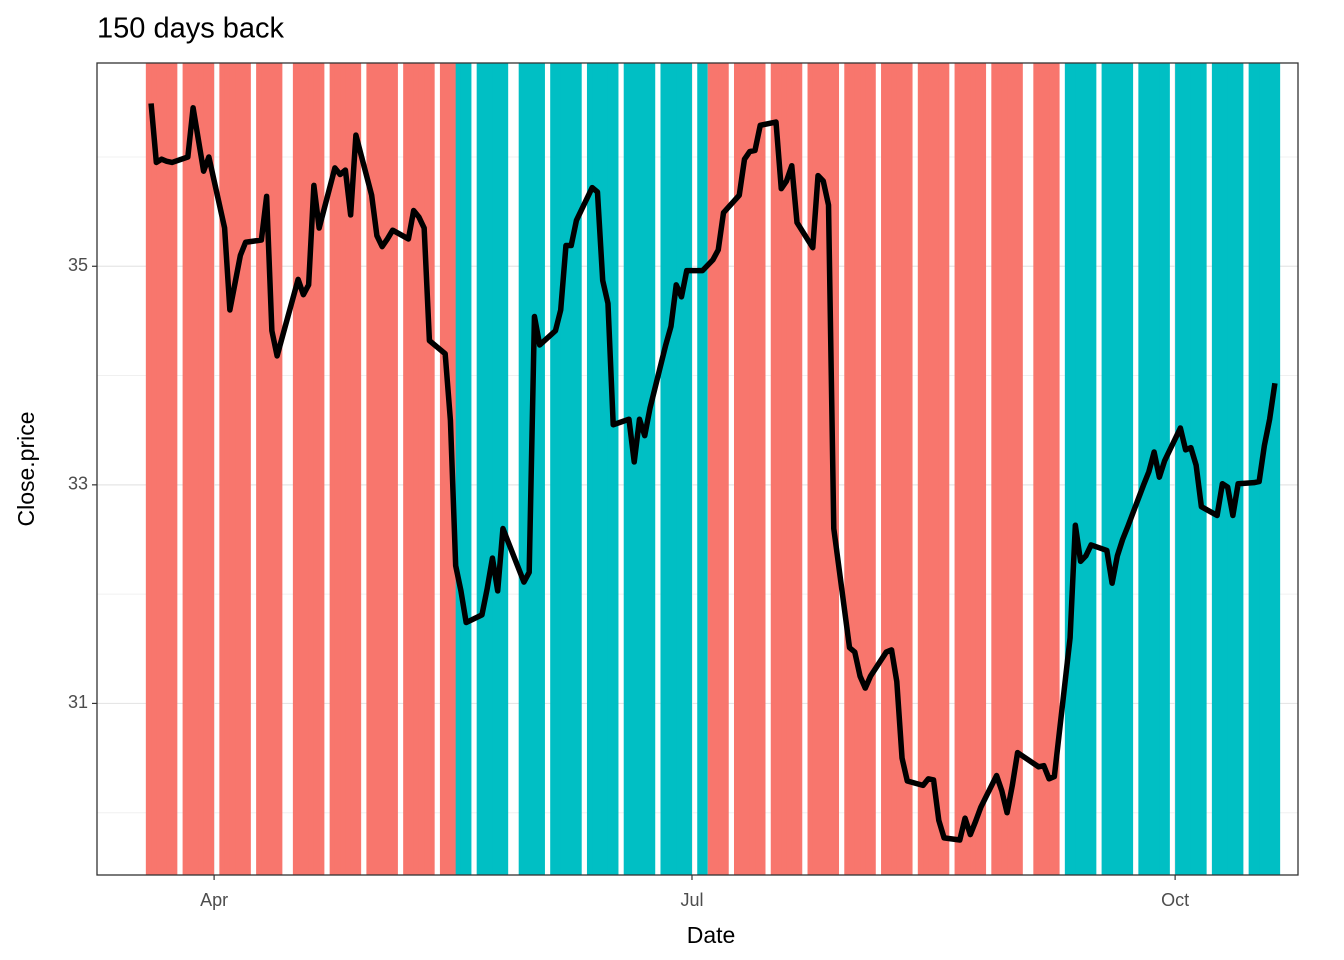 This screenshot has height=960, width=1344. Describe the element at coordinates (26, 468) in the screenshot. I see `y-axis-title: Close.price` at that location.